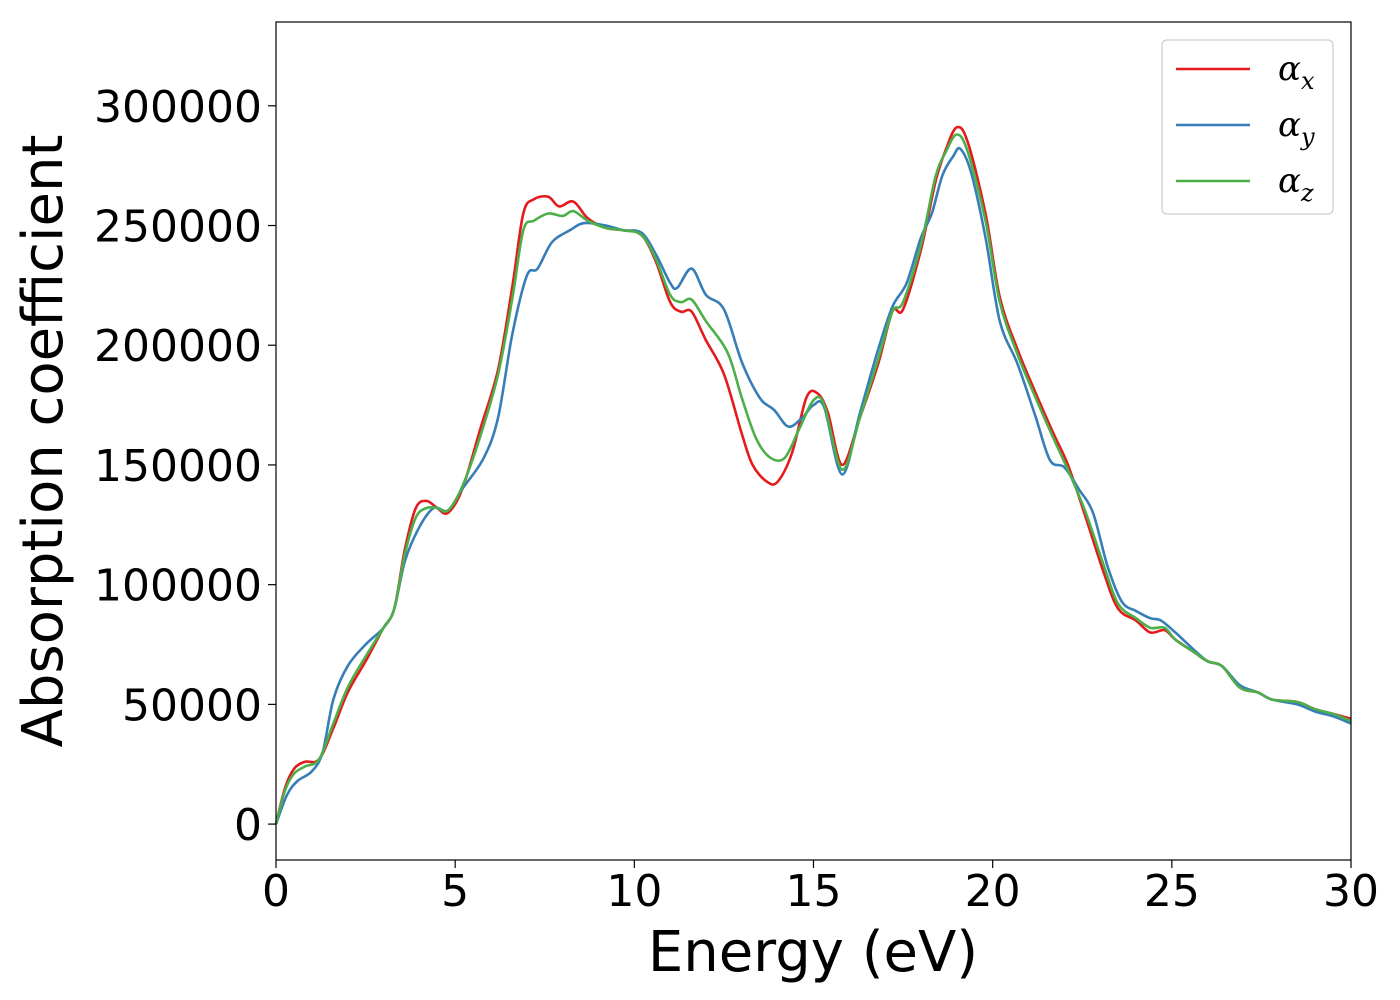  Describe the element at coordinates (1172, 891) in the screenshot. I see `x-tick-label: 25` at that location.